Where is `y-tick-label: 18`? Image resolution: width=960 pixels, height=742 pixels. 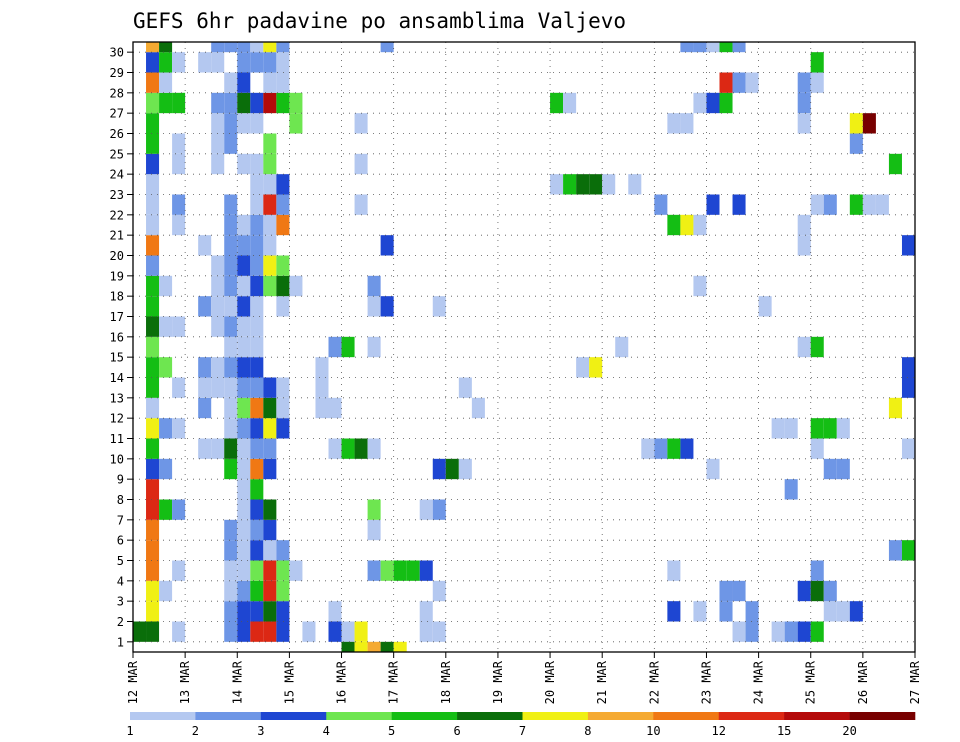
y-tick-label: 18 is located at coordinates (117, 297).